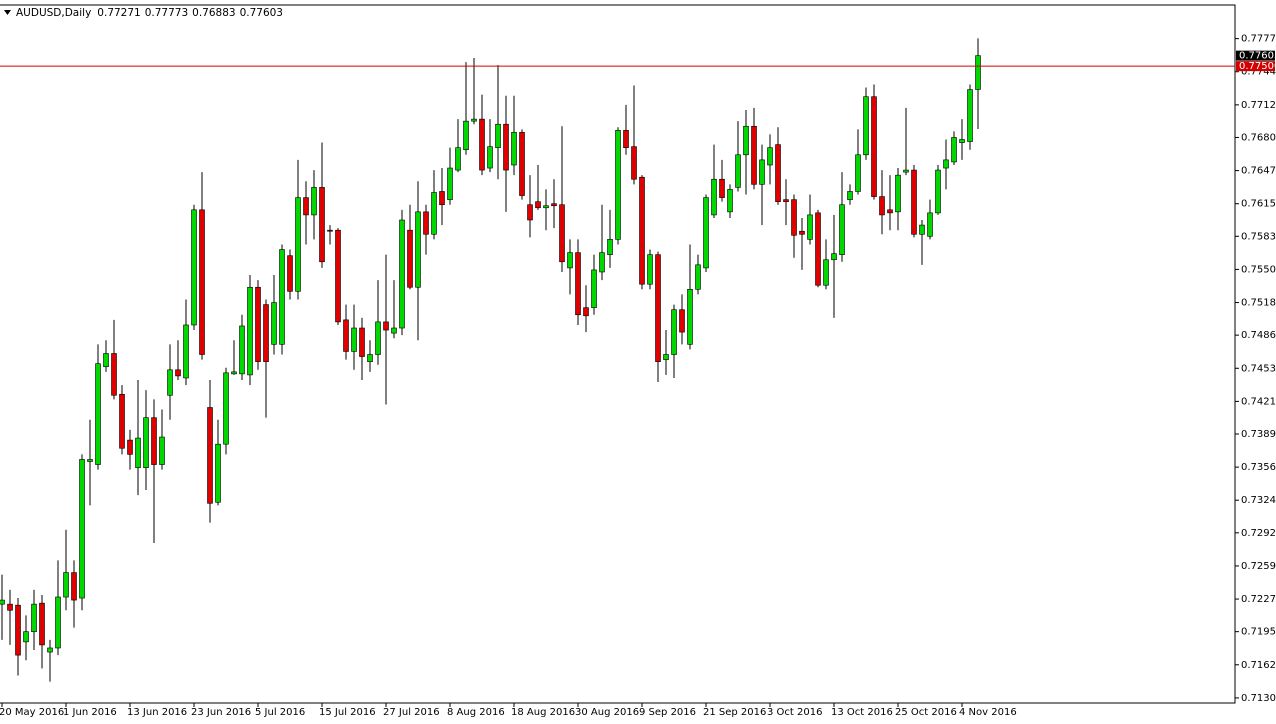  I want to click on x-tick-label: 23 Jun 2016, so click(221, 712).